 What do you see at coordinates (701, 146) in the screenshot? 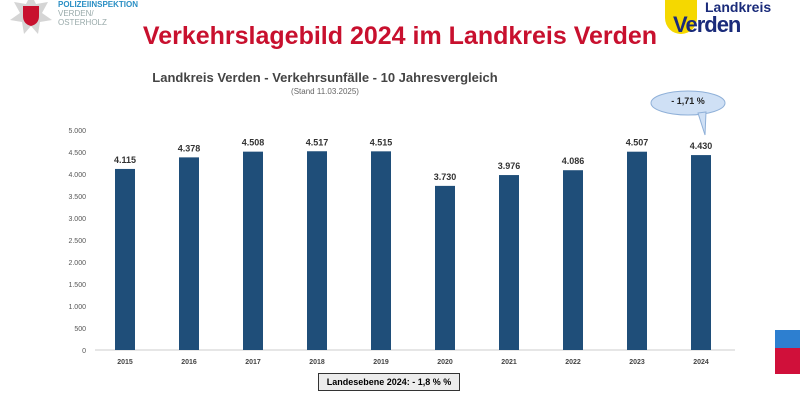
I see `data-label: 4.430` at bounding box center [701, 146].